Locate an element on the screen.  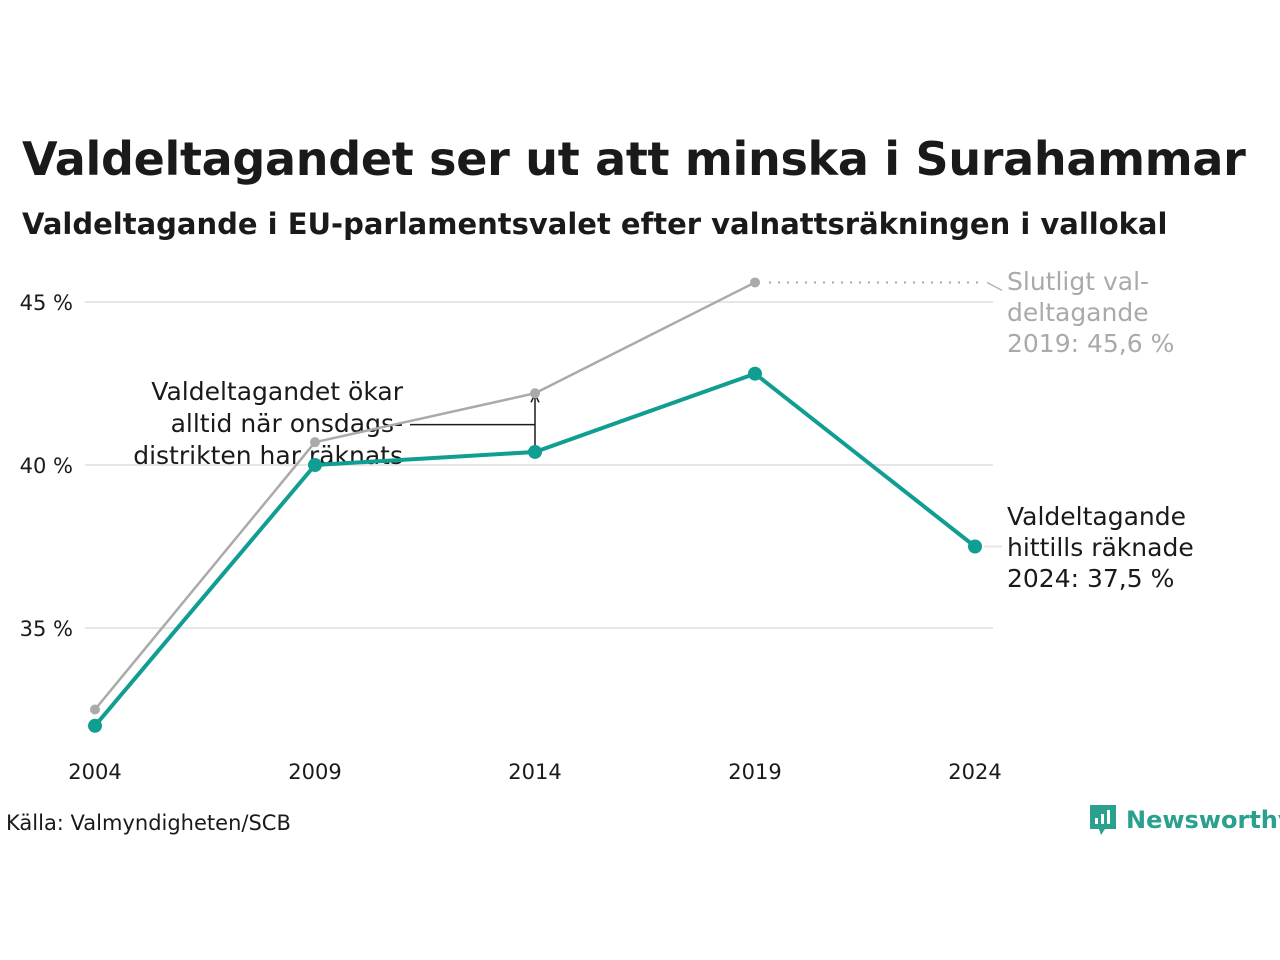
y-tick-label: 45 % is located at coordinates (46, 303).